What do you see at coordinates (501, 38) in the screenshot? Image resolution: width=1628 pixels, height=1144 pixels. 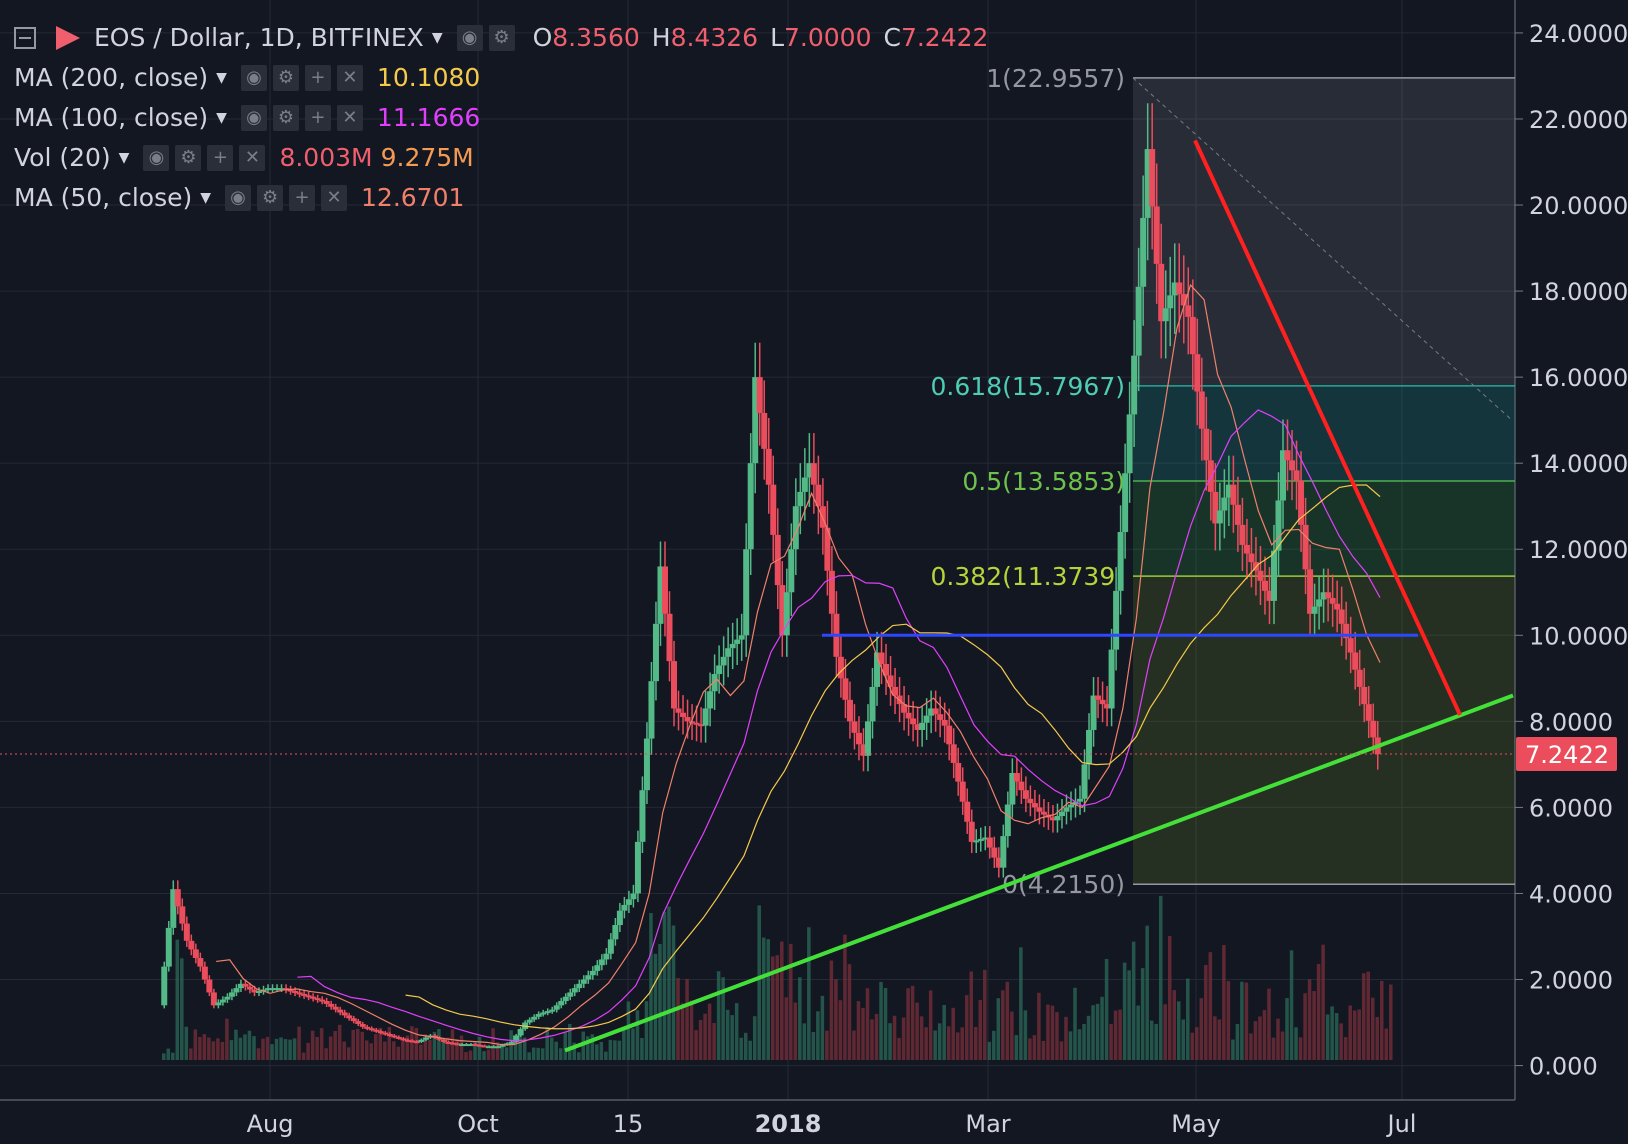 I see `gear-icon: ⚙` at bounding box center [501, 38].